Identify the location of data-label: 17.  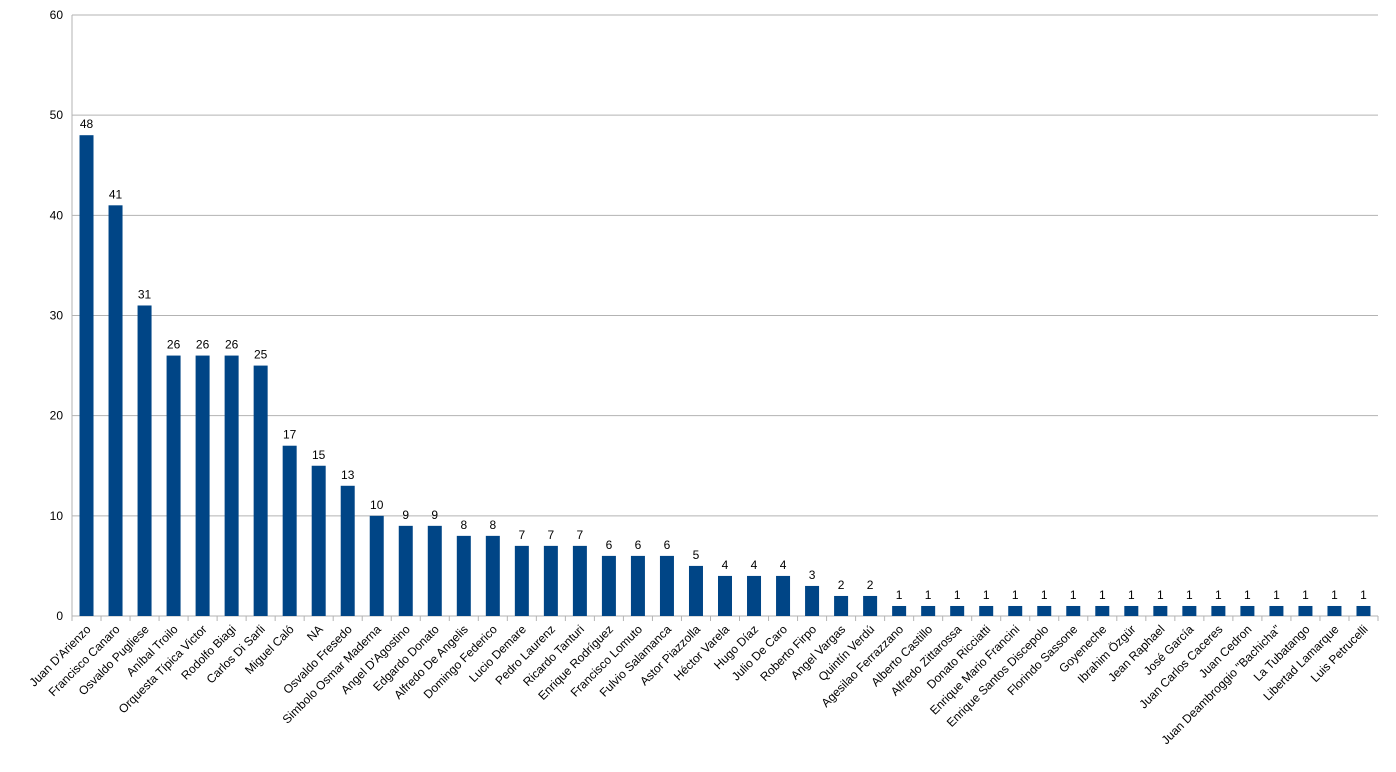
(290, 435).